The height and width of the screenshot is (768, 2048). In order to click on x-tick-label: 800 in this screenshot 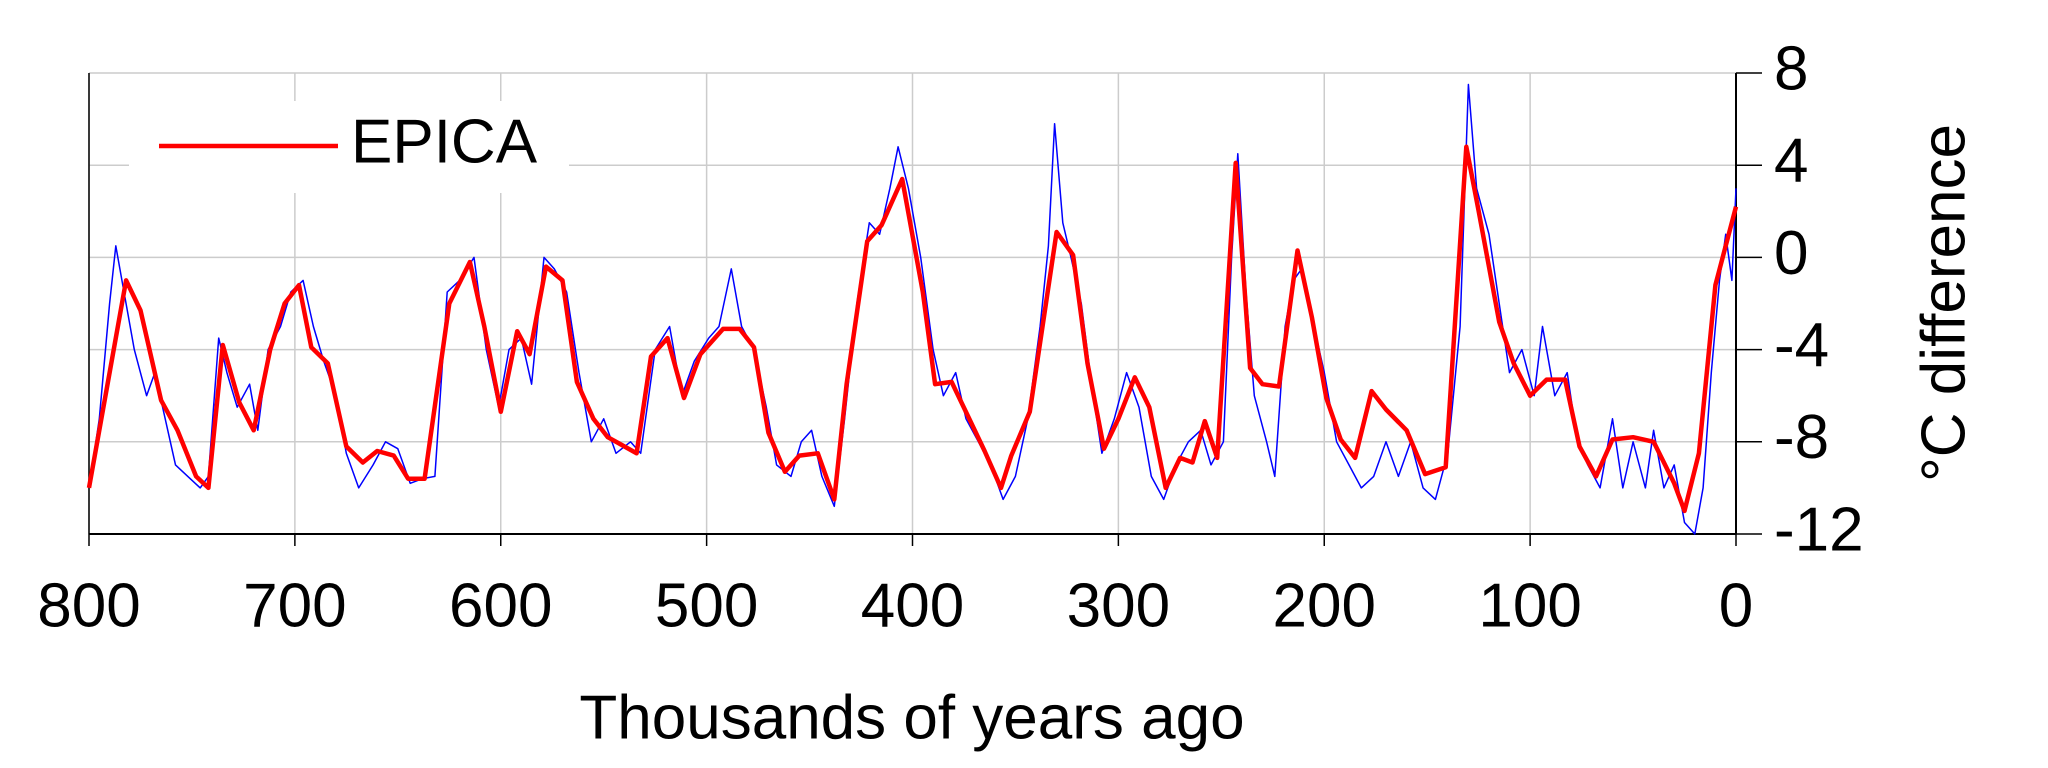, I will do `click(88, 605)`.